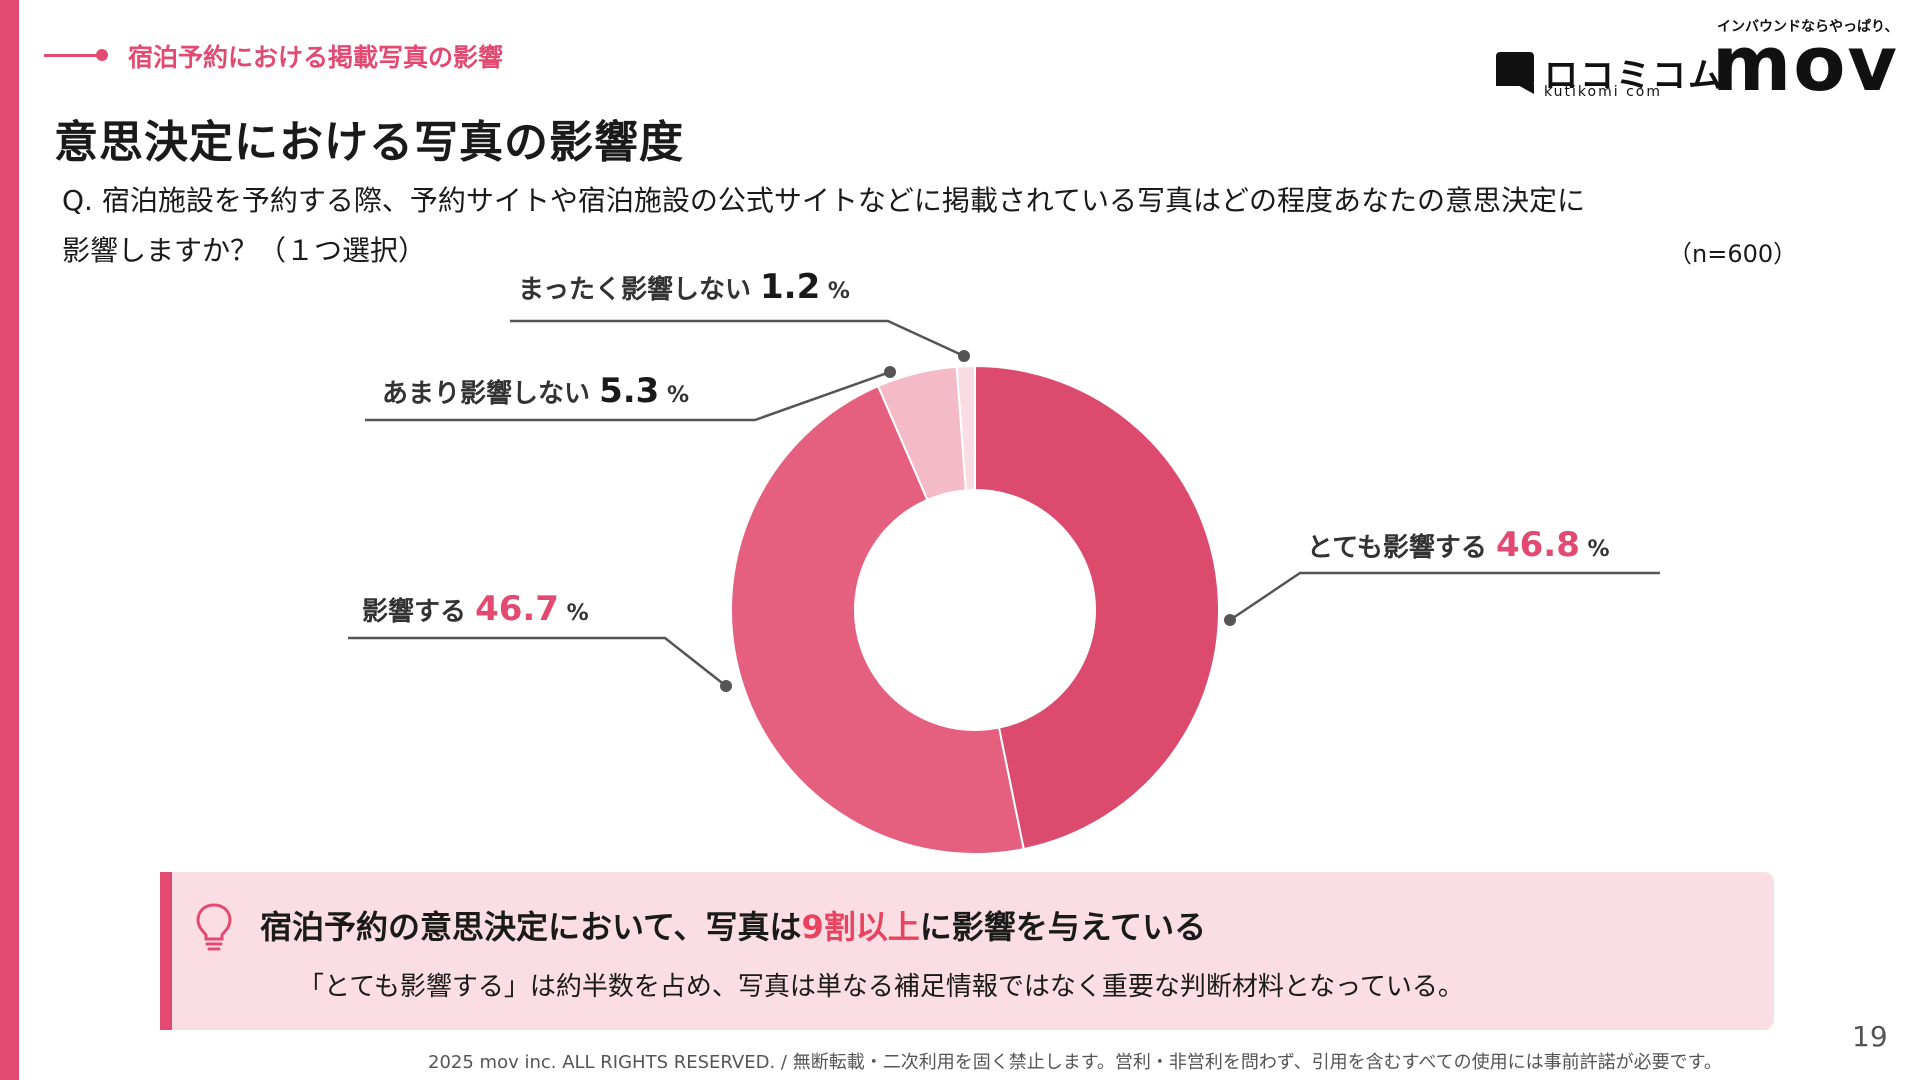 Image resolution: width=1919 pixels, height=1080 pixels. What do you see at coordinates (166, 951) in the screenshot?
I see `callout-accent-bar` at bounding box center [166, 951].